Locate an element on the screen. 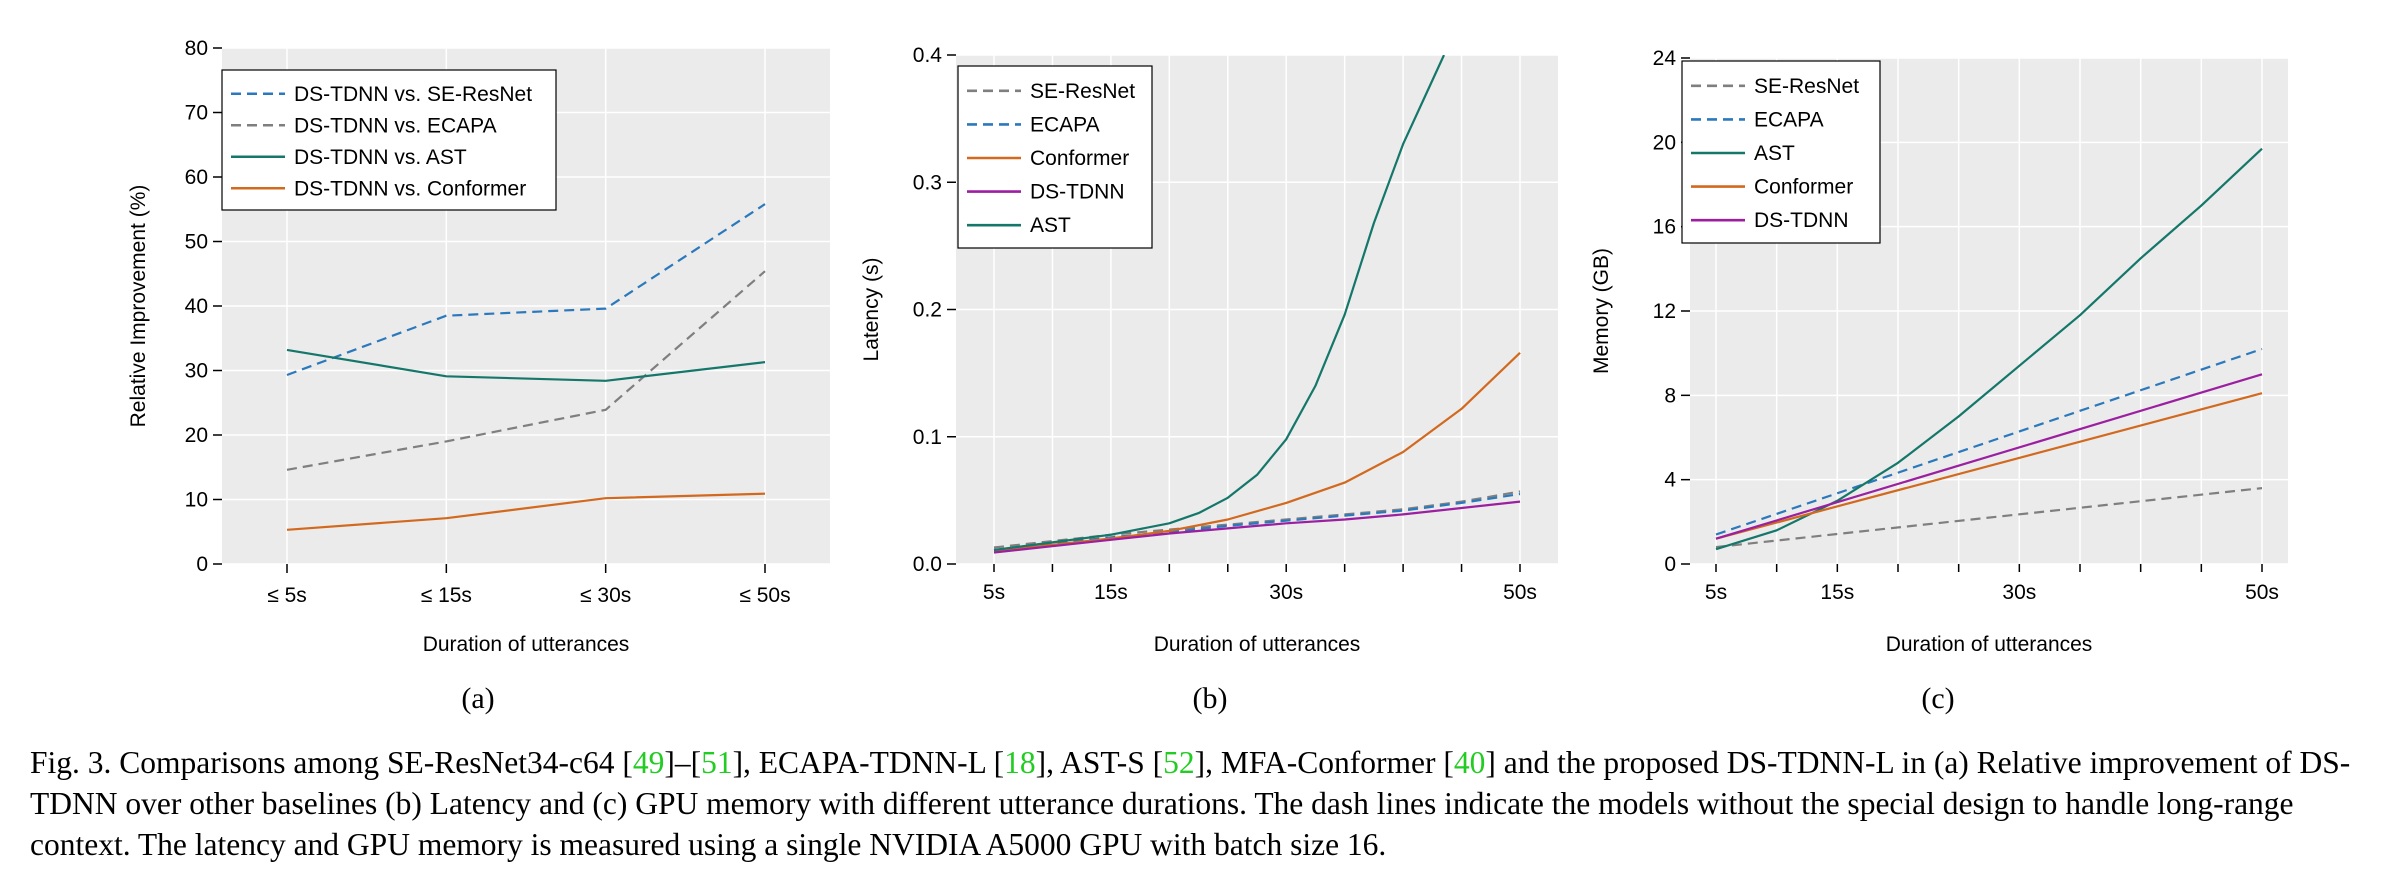  panel-label: (a) is located at coordinates (477, 698).